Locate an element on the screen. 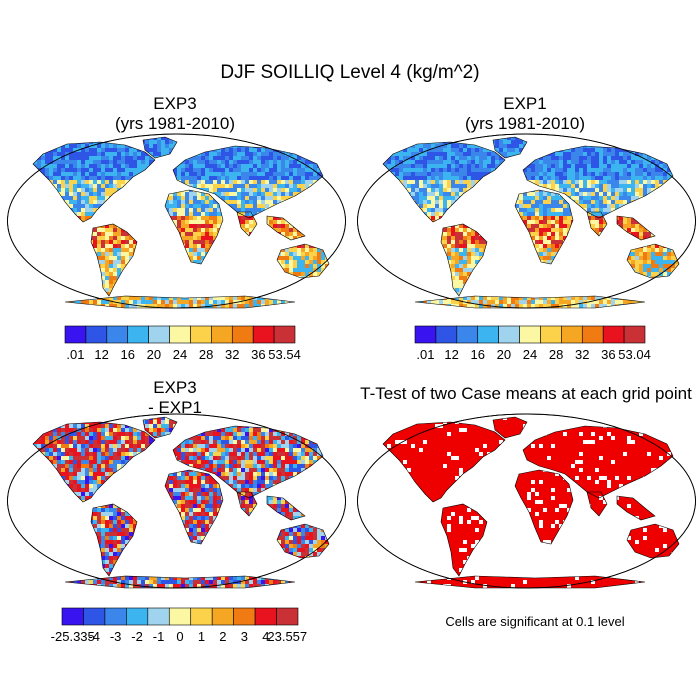  colorbar-label: 53.04 is located at coordinates (634, 354).